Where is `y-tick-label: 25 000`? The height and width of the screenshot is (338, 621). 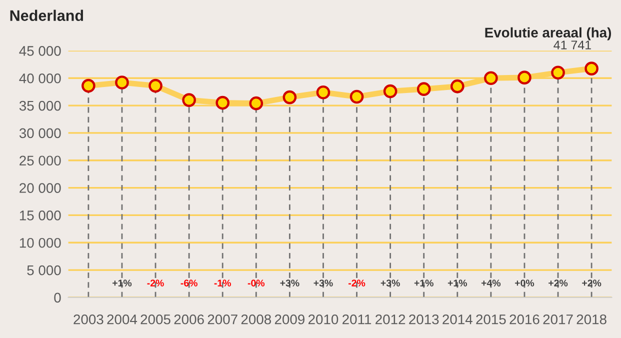 y-tick-label: 25 000 is located at coordinates (40, 161).